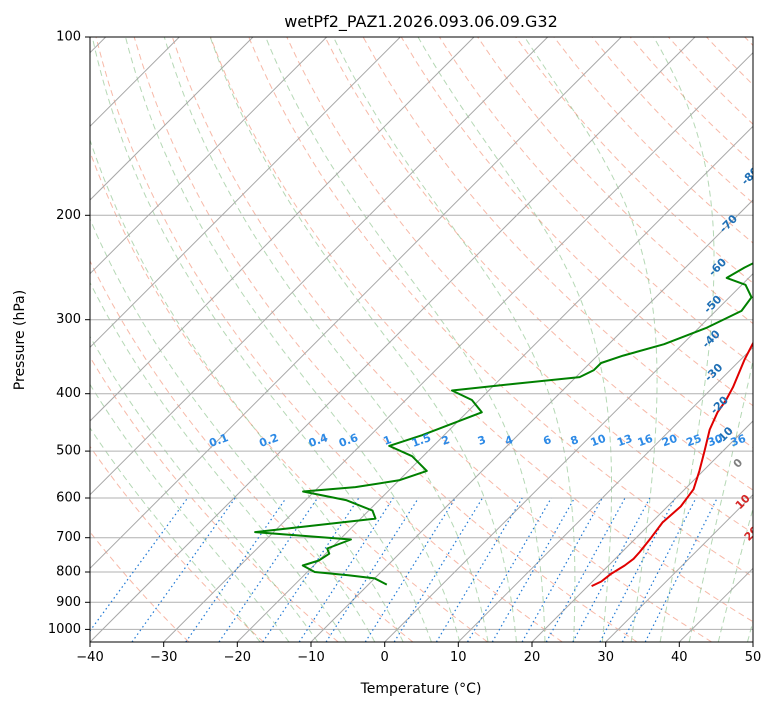 The image size is (775, 708). Describe the element at coordinates (20, 340) in the screenshot. I see `y-axis-label: Pressure (hPa)` at that location.